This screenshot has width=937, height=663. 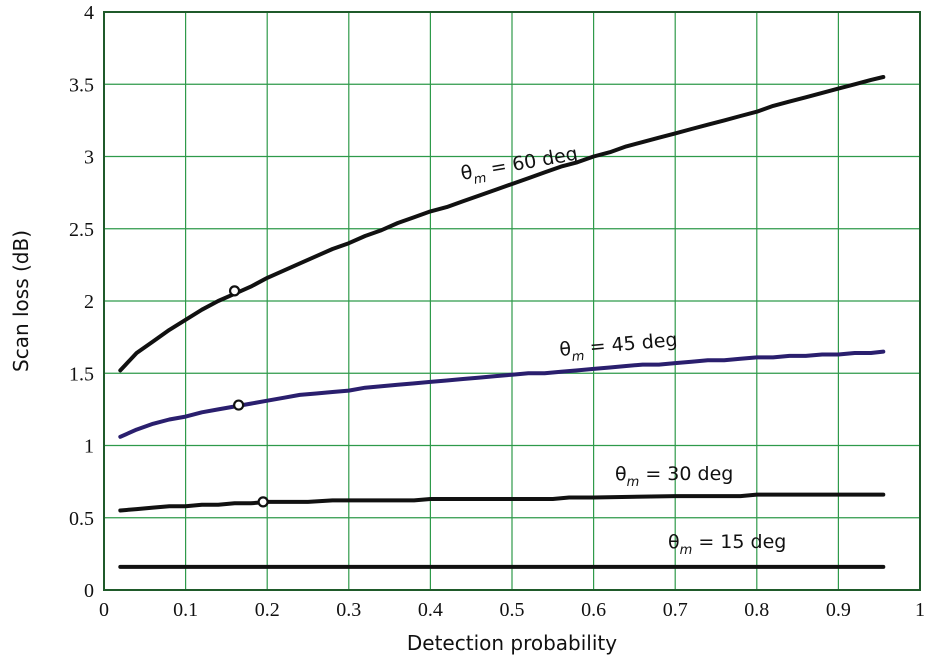 I want to click on series-label-3: θm = 15 deg, so click(x=727, y=544).